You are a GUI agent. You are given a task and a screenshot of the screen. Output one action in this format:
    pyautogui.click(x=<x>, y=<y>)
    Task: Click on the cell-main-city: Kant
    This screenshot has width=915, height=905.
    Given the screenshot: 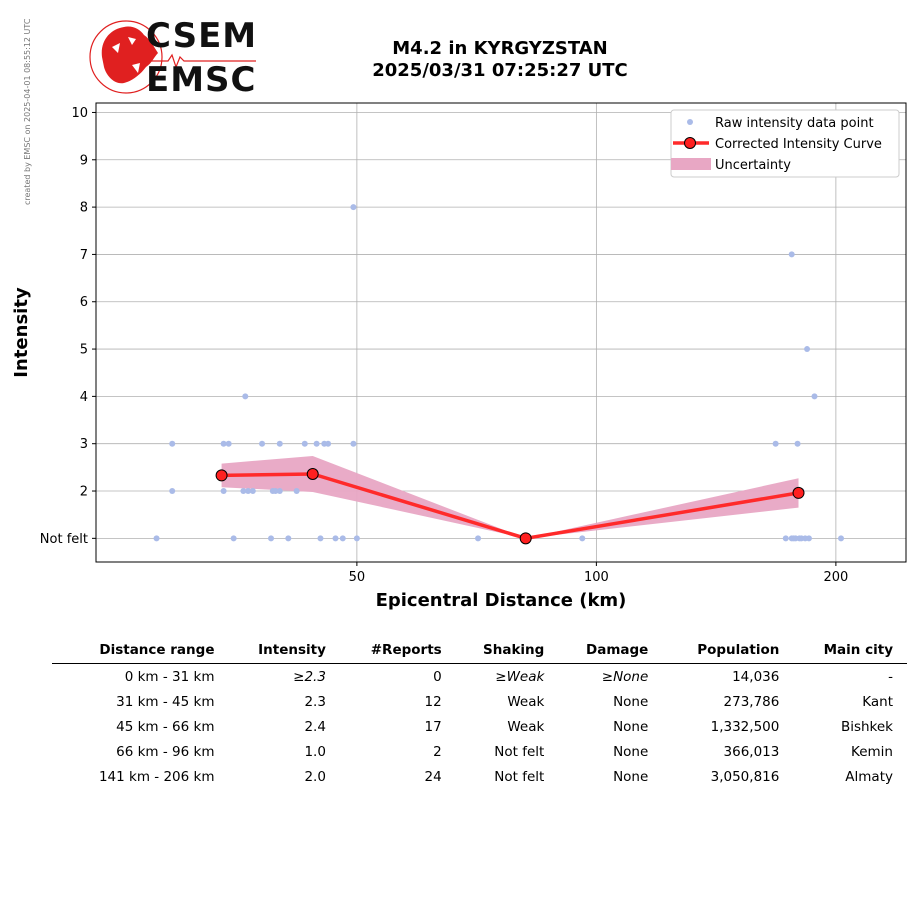 What is the action you would take?
    pyautogui.click(x=877, y=701)
    